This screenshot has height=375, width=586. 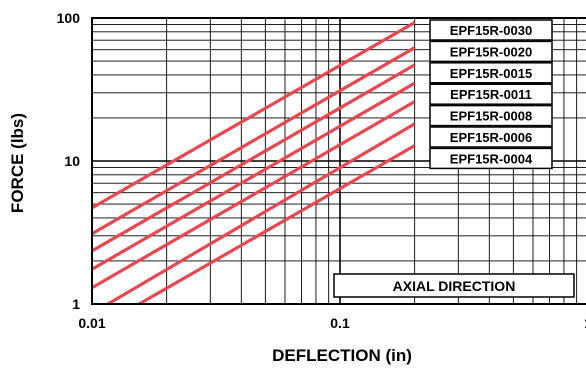 I want to click on legend-label: EPF15R-0008, so click(x=491, y=116).